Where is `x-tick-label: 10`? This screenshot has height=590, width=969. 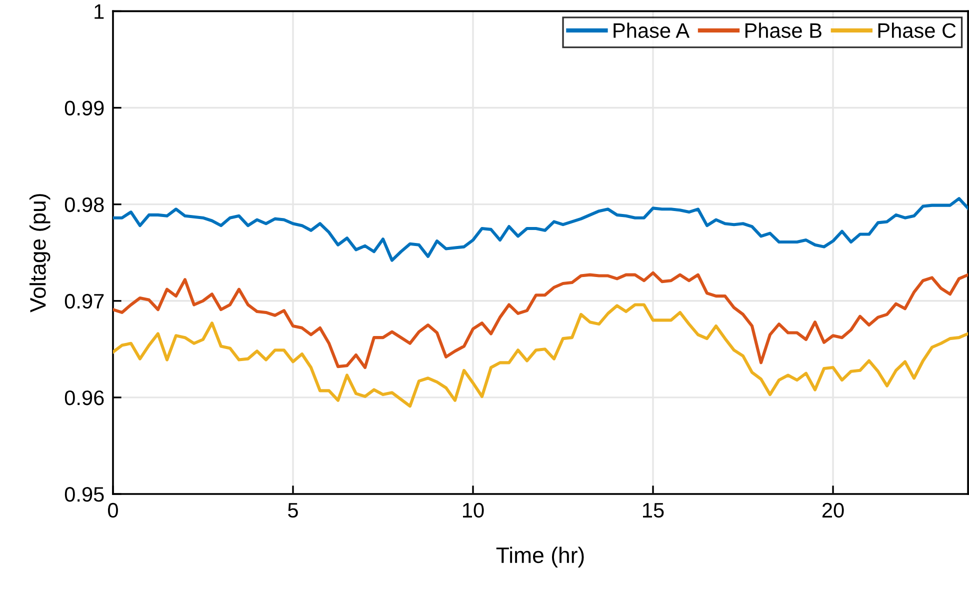 x-tick-label: 10 is located at coordinates (473, 510).